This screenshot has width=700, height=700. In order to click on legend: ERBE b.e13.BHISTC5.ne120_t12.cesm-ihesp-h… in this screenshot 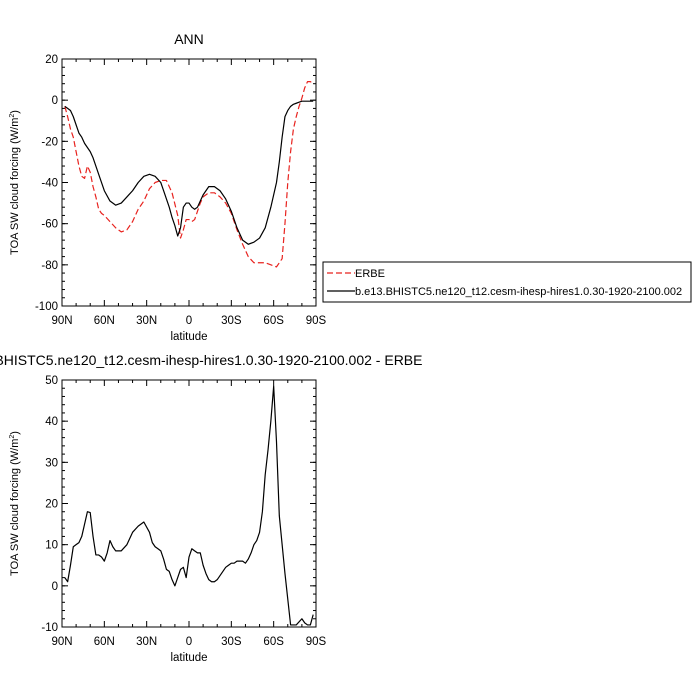, I will do `click(507, 282)`.